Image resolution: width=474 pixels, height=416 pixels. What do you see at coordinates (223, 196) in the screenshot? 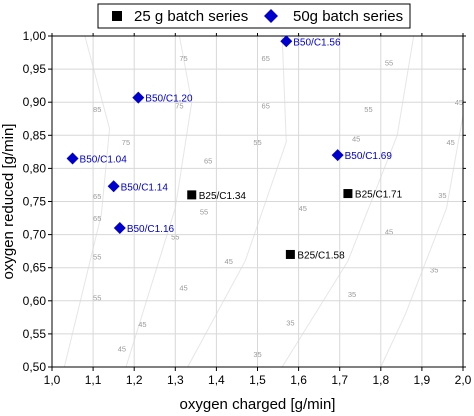
I see `point-label-25g: B25/C1.34` at bounding box center [223, 196].